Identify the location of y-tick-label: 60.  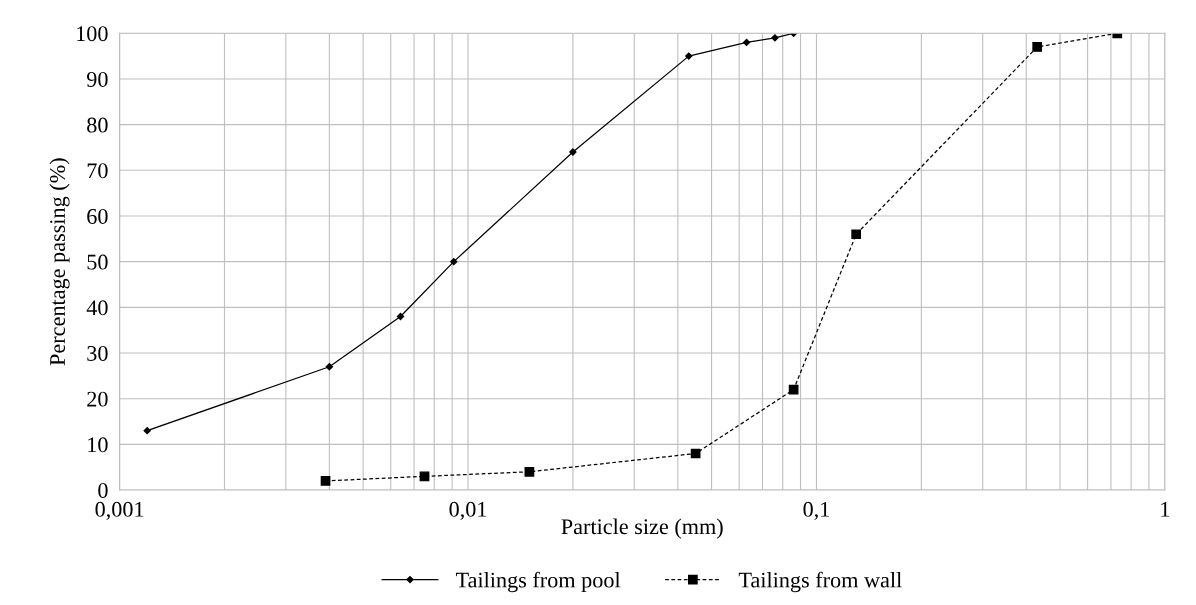
(97, 216).